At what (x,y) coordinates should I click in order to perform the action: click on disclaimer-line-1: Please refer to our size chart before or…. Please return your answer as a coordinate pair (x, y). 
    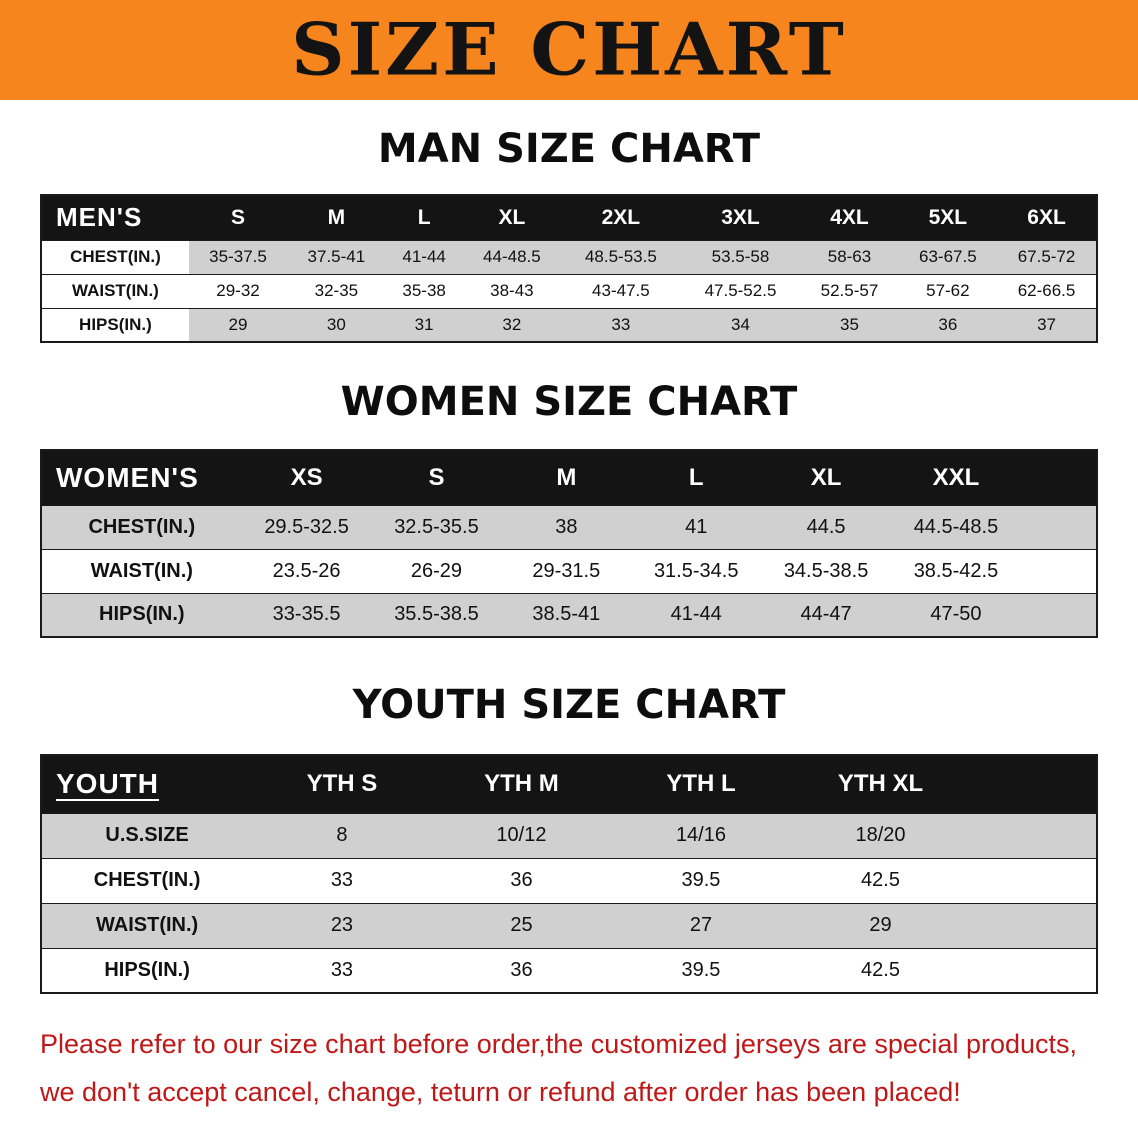
    Looking at the image, I should click on (559, 1044).